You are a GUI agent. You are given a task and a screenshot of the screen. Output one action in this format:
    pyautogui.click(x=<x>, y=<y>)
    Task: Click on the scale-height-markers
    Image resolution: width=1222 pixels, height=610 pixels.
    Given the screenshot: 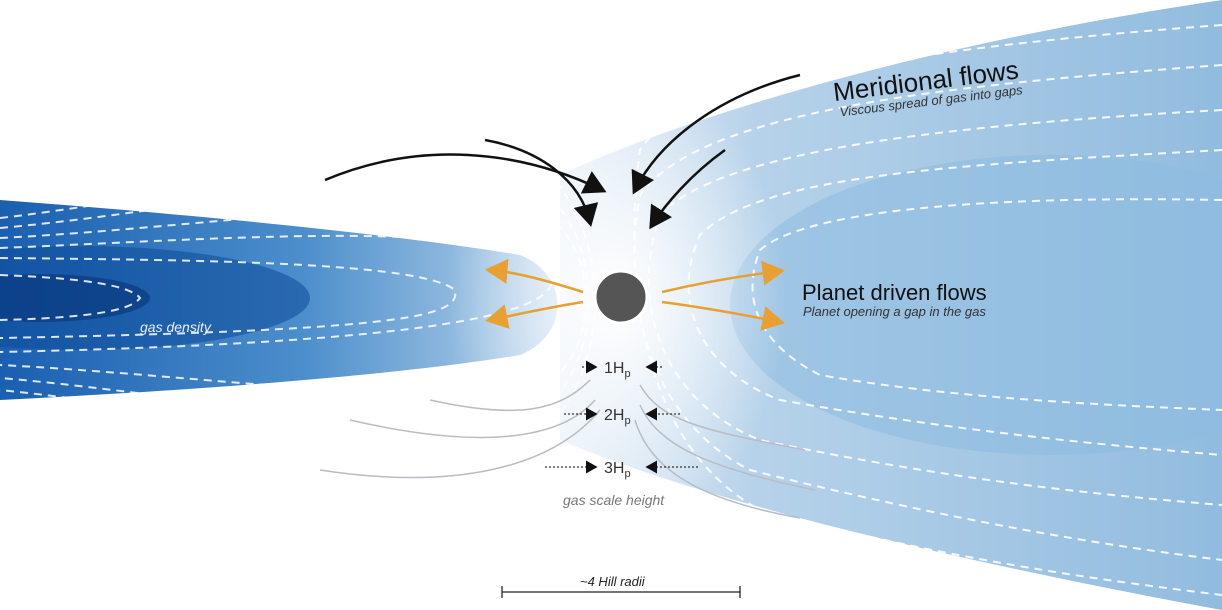 What is the action you would take?
    pyautogui.click(x=621, y=417)
    